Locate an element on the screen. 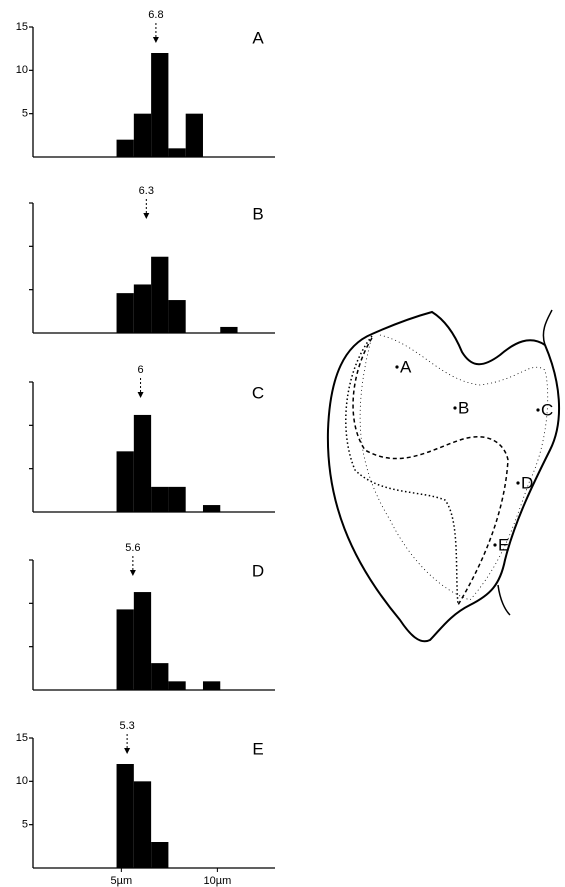  boundary-fine is located at coordinates (454, 467).